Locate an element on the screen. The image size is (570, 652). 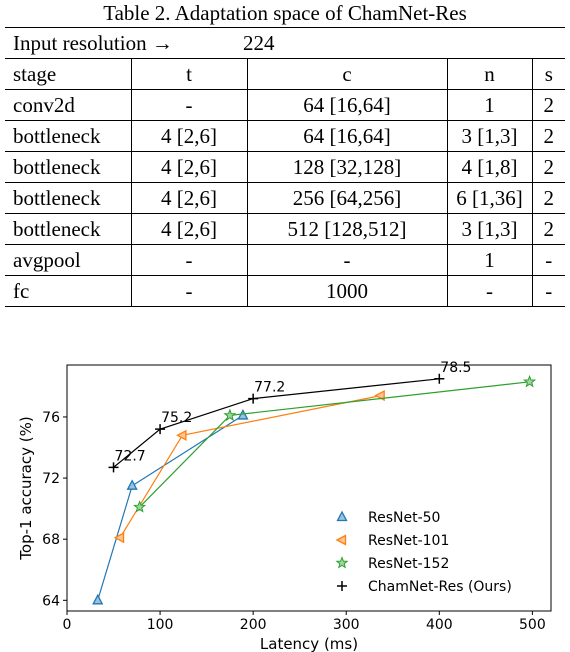
x-tick-label: 0 is located at coordinates (67, 625).